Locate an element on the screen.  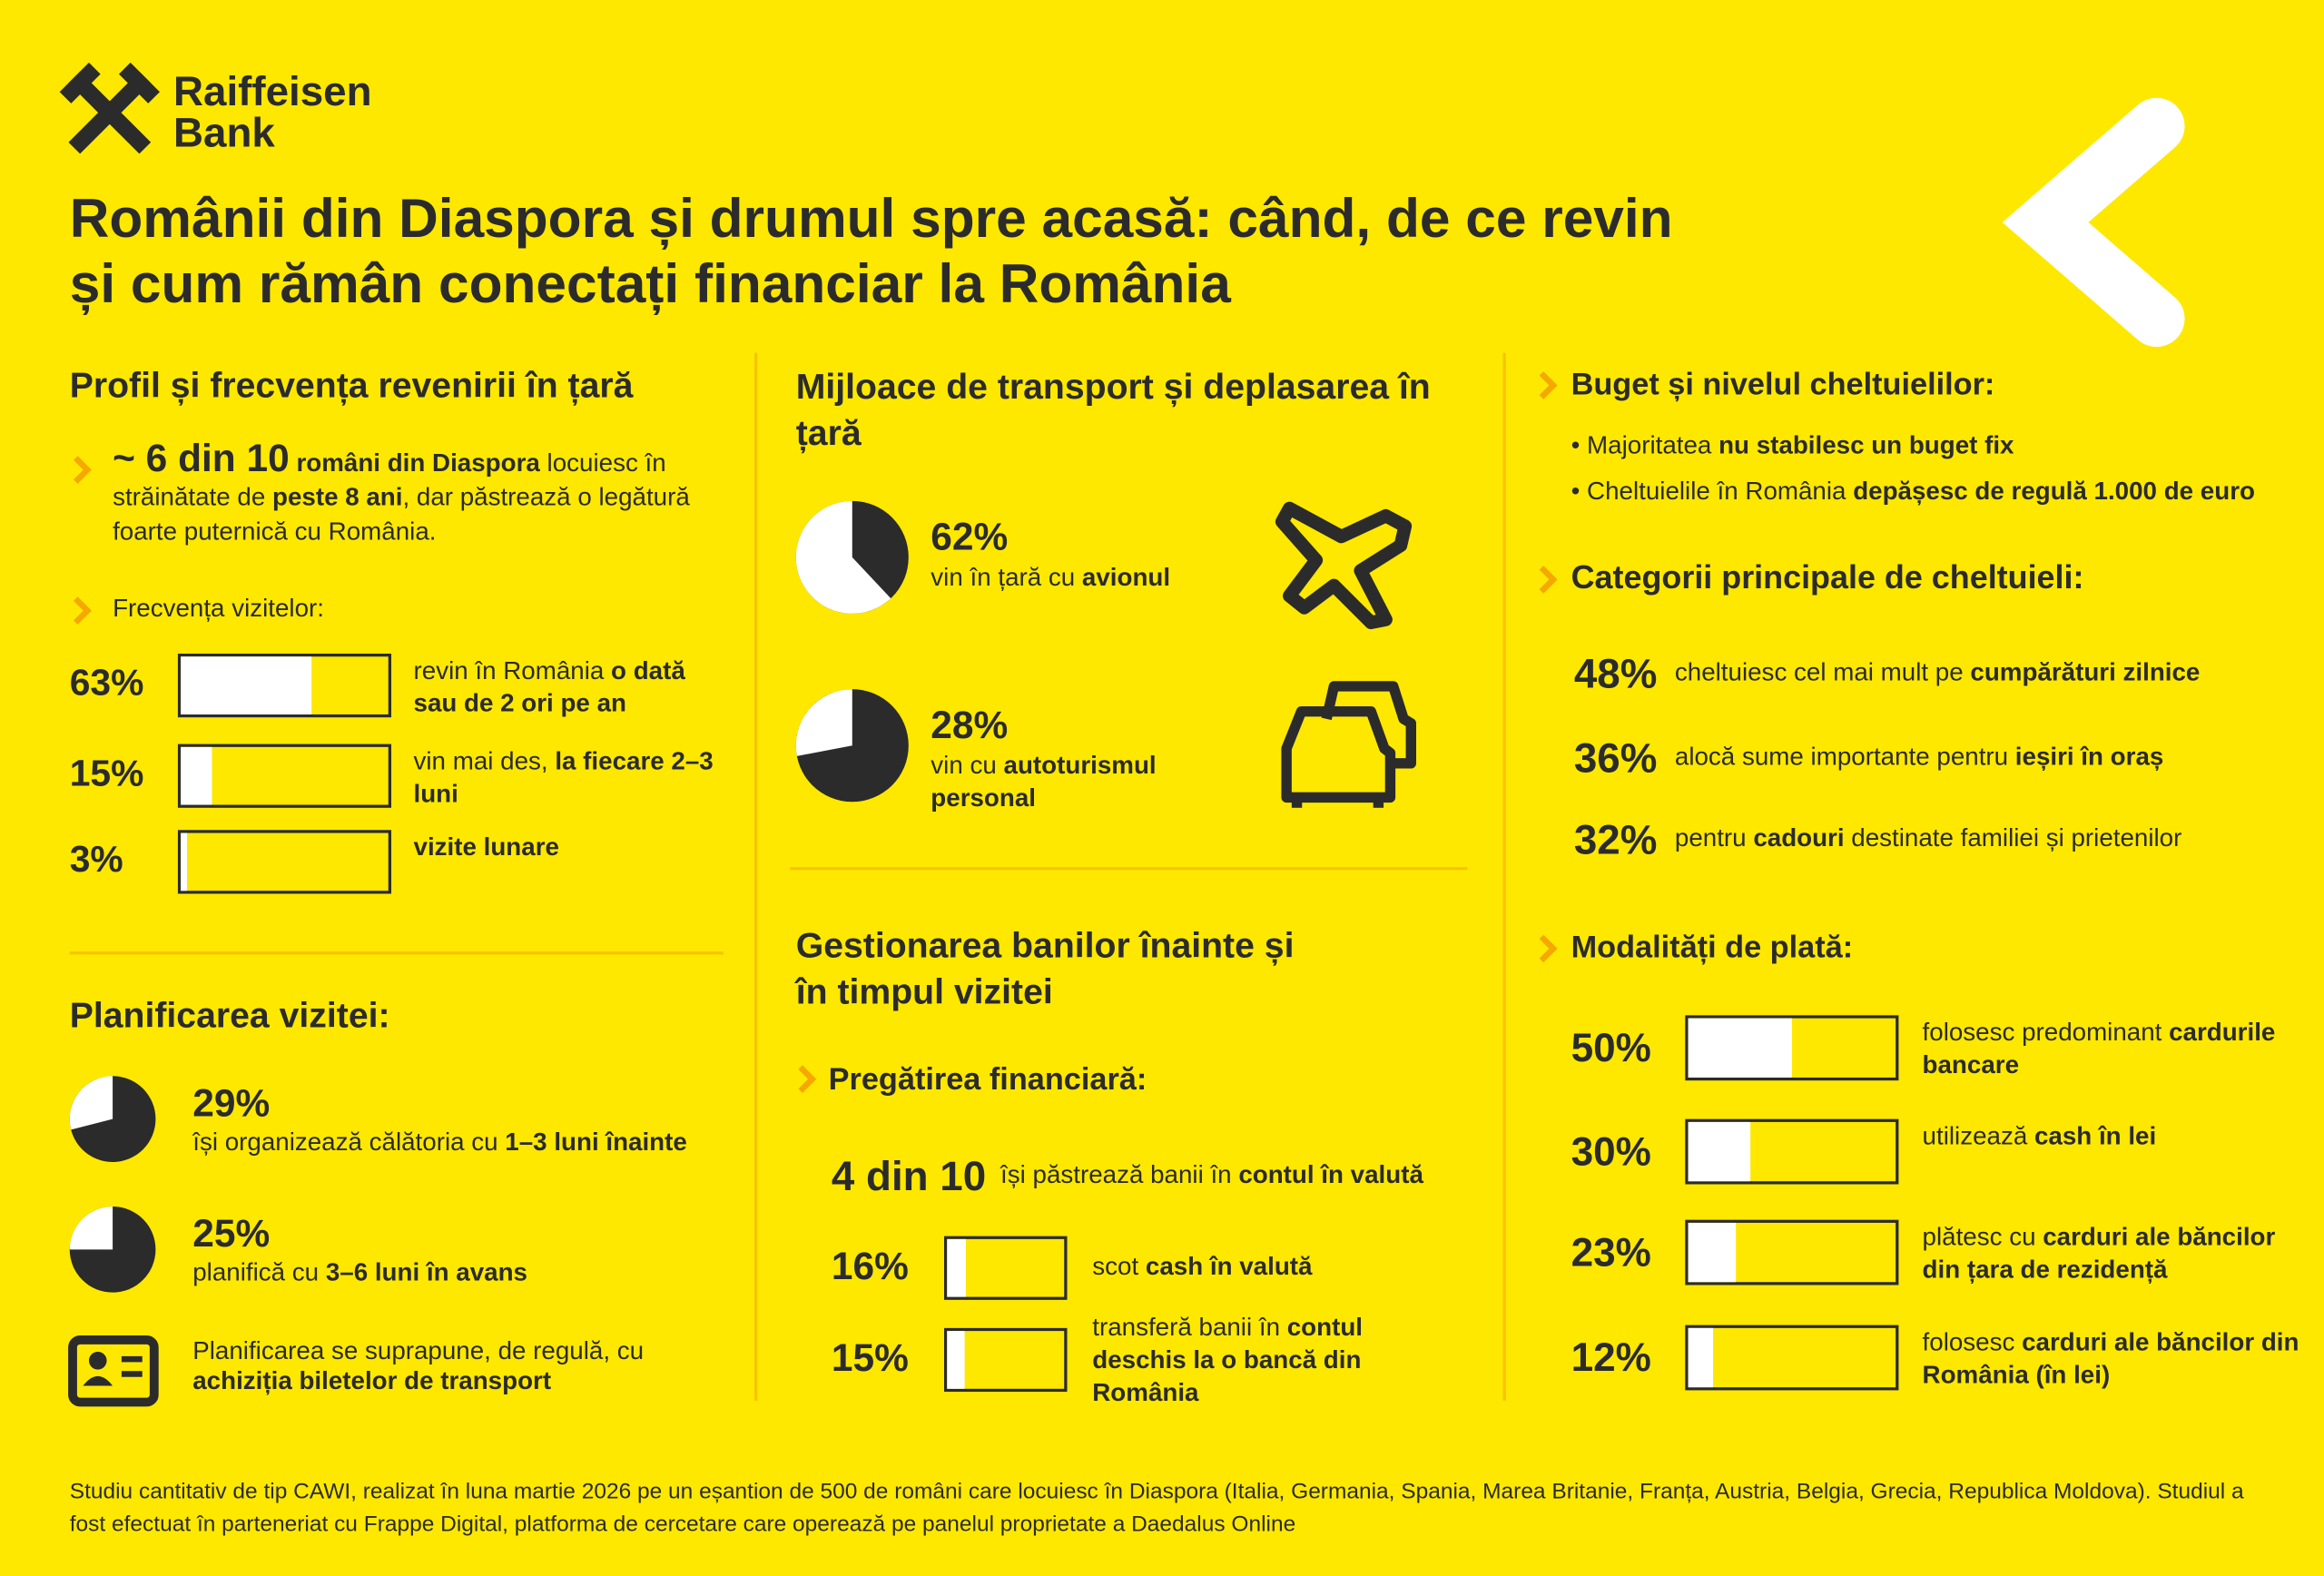
text-run: avionul is located at coordinates (1126, 577).